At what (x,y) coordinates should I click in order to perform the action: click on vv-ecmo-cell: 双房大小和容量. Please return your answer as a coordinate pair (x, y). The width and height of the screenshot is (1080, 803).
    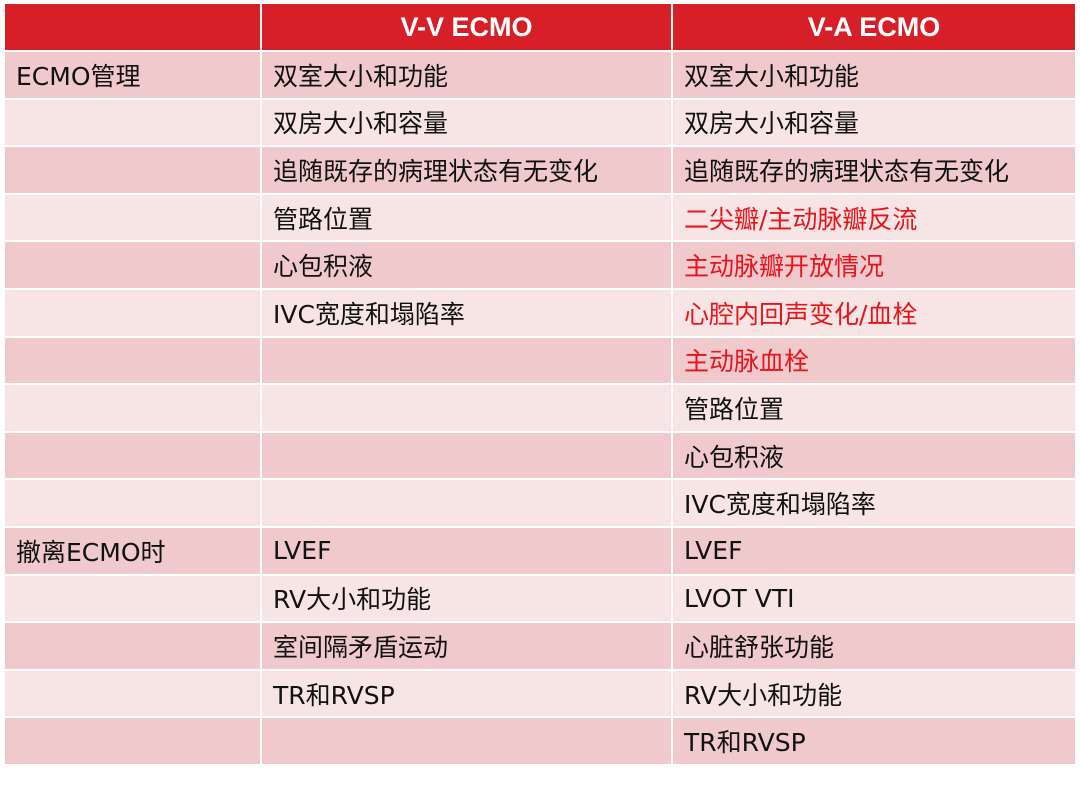
    Looking at the image, I should click on (466, 123).